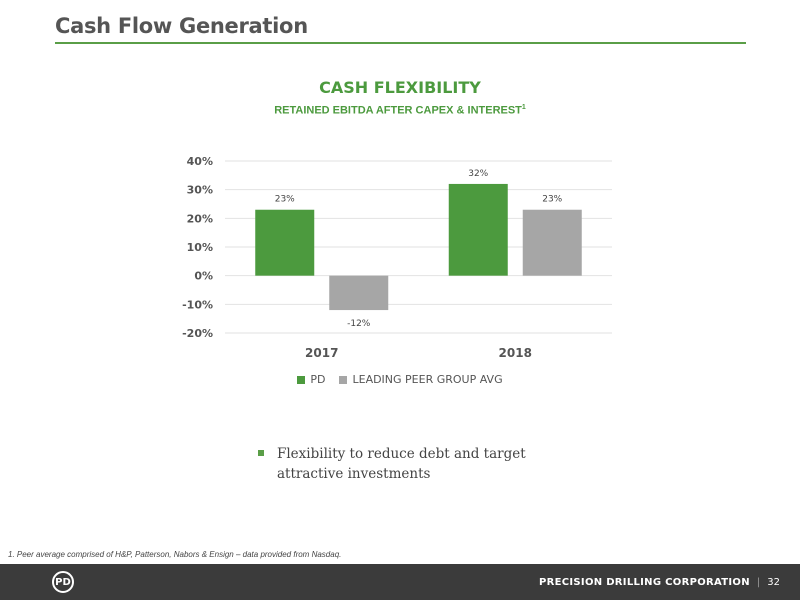 Image resolution: width=800 pixels, height=600 pixels. What do you see at coordinates (400, 87) in the screenshot?
I see `chart-title: CASH FLEXIBILITY` at bounding box center [400, 87].